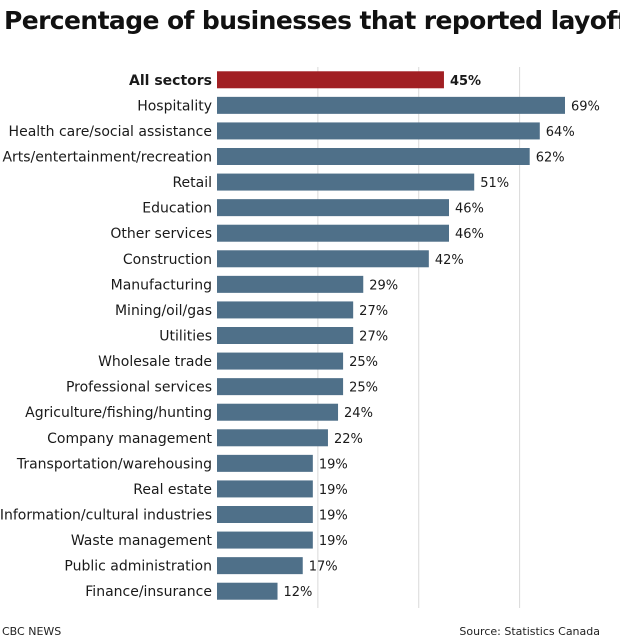 This screenshot has height=643, width=620. What do you see at coordinates (494, 183) in the screenshot?
I see `value-label: 51%` at bounding box center [494, 183].